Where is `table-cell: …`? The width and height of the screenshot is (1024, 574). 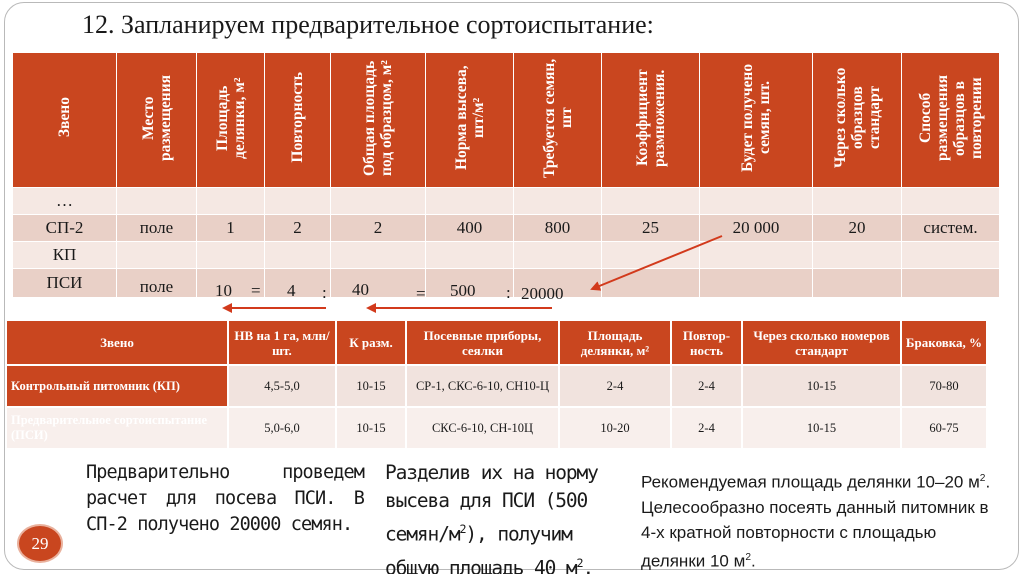
table-cell: … is located at coordinates (64, 201).